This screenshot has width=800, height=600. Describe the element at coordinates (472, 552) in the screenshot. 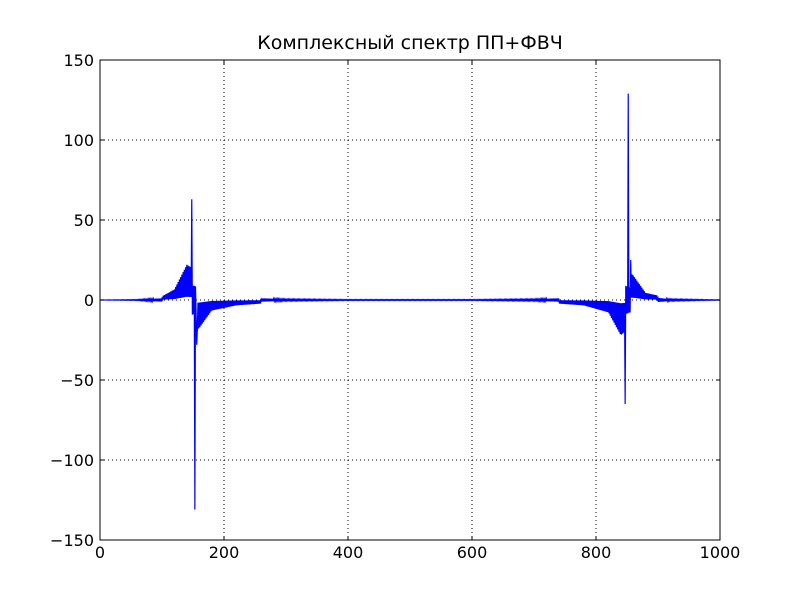

I see `x-tick-label: 600` at that location.